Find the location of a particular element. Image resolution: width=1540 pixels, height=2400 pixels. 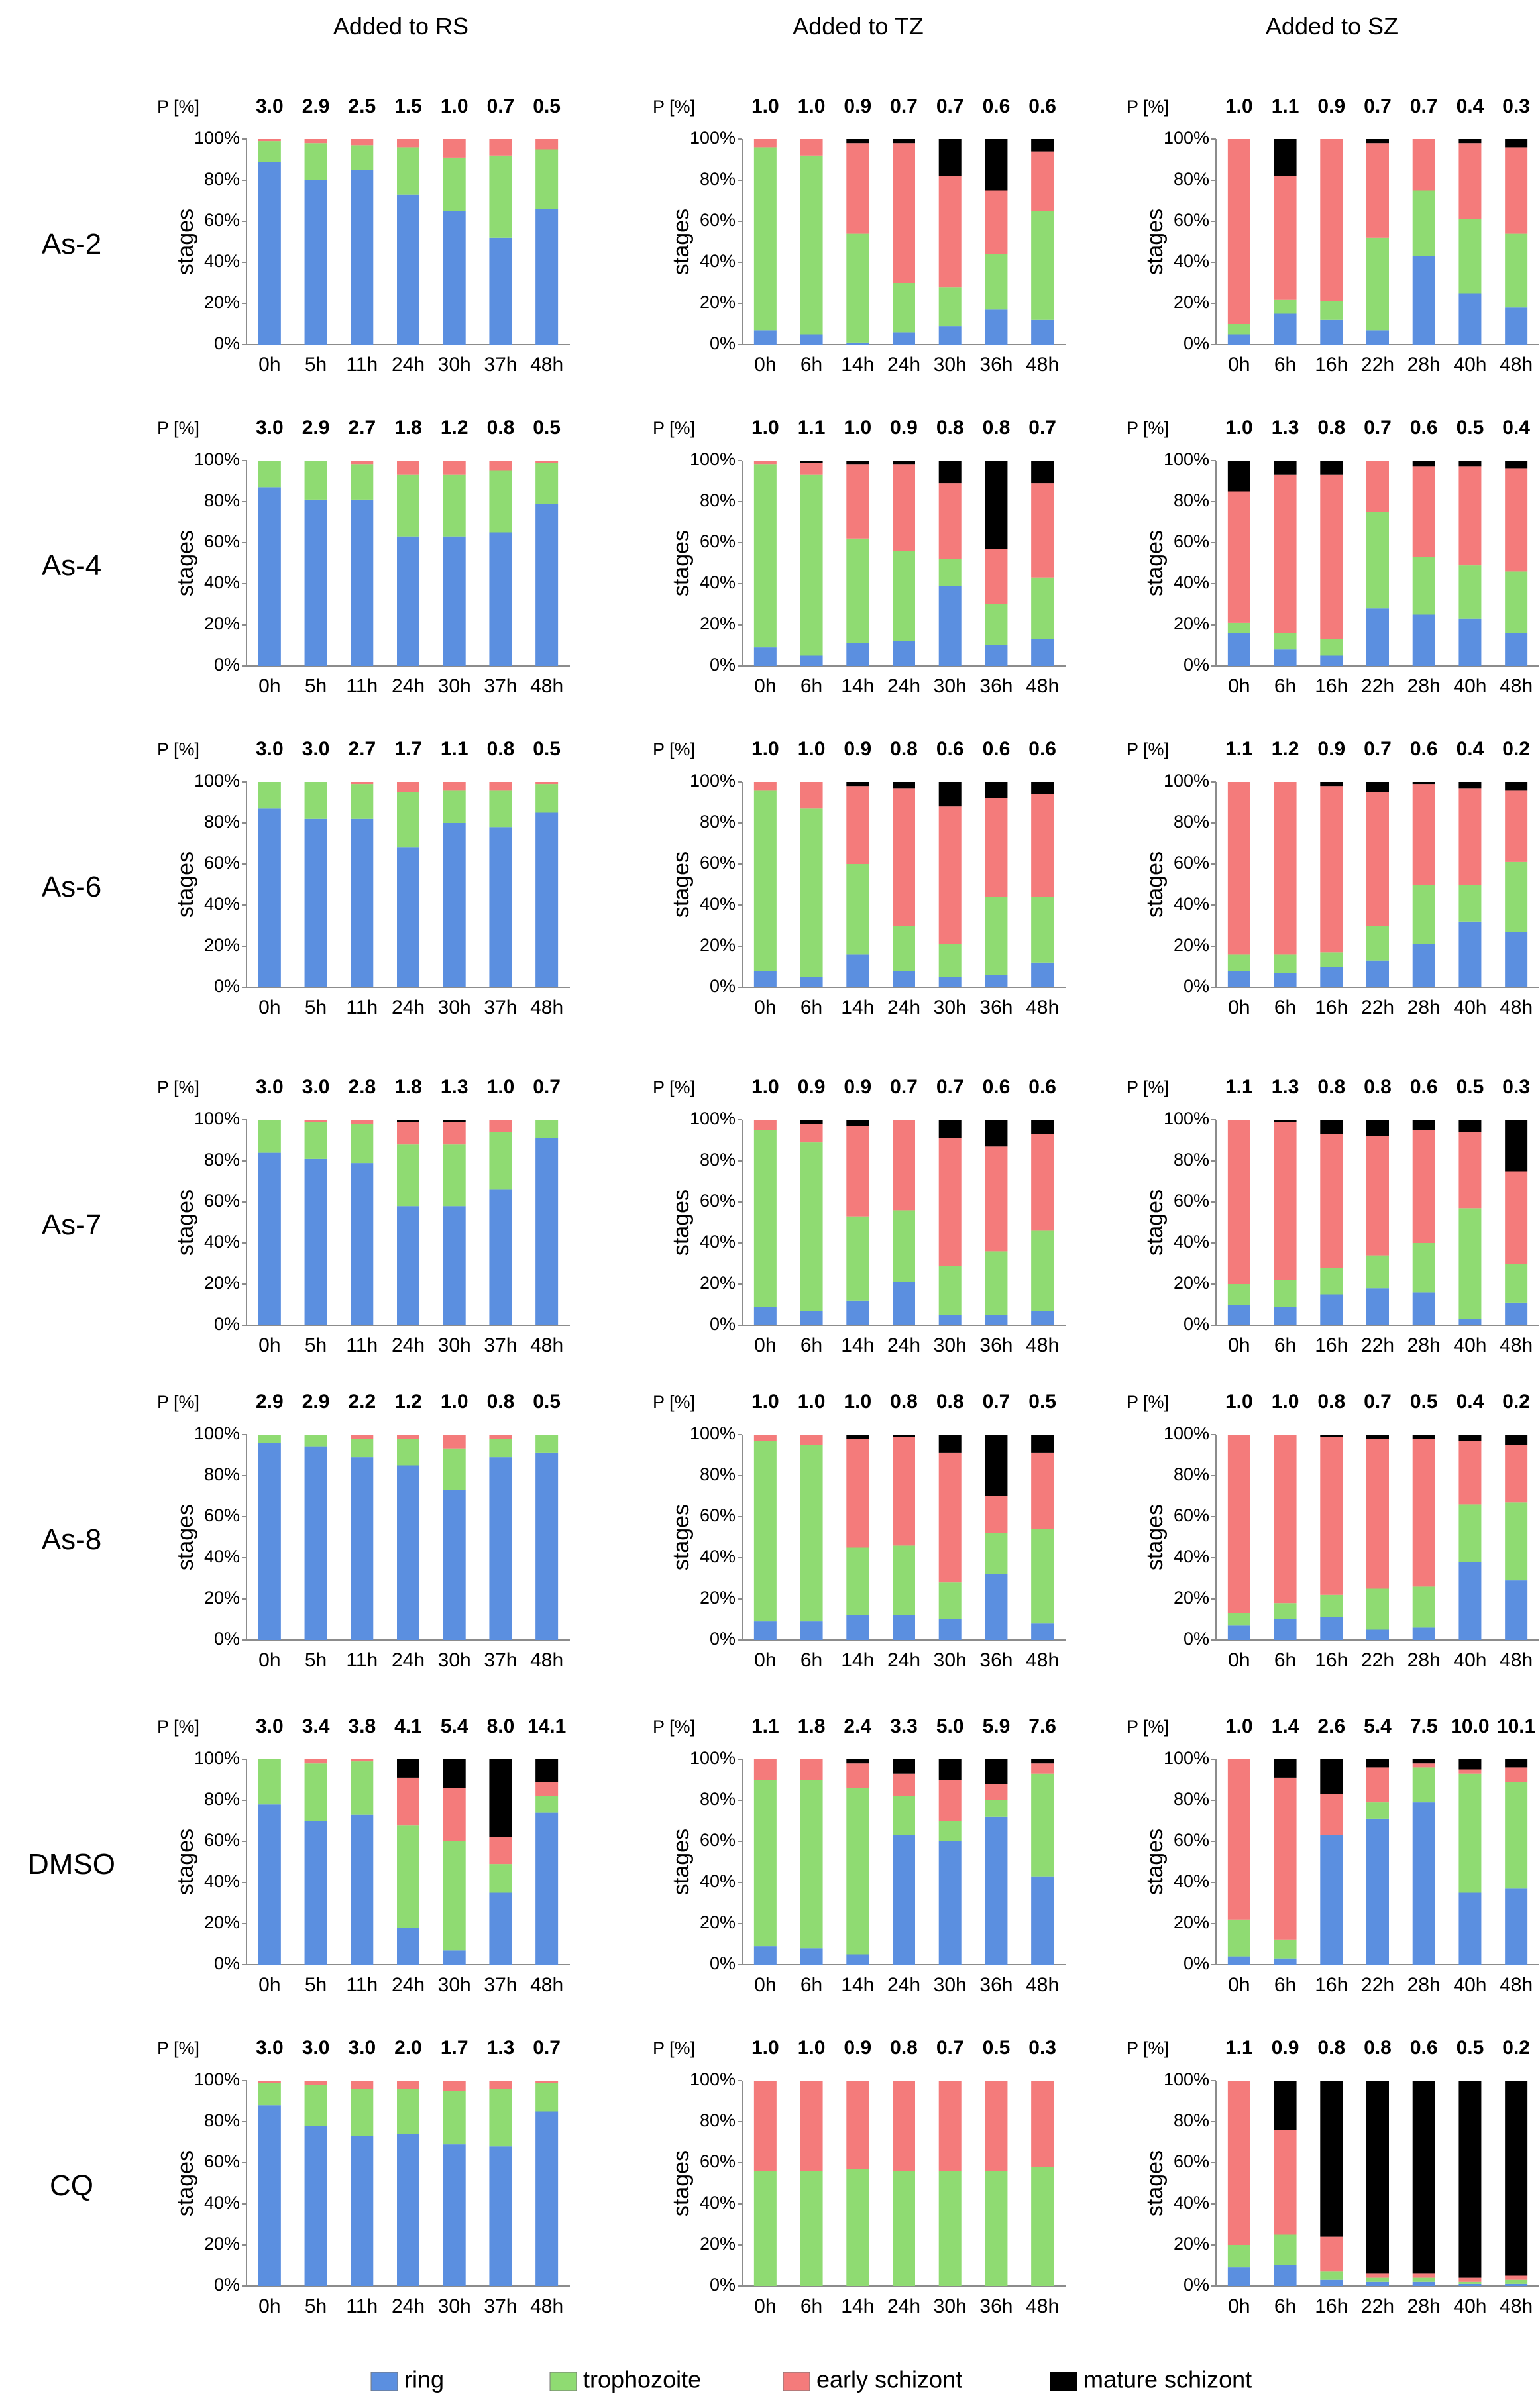

p-value-label: 10.0 is located at coordinates (1470, 1726).